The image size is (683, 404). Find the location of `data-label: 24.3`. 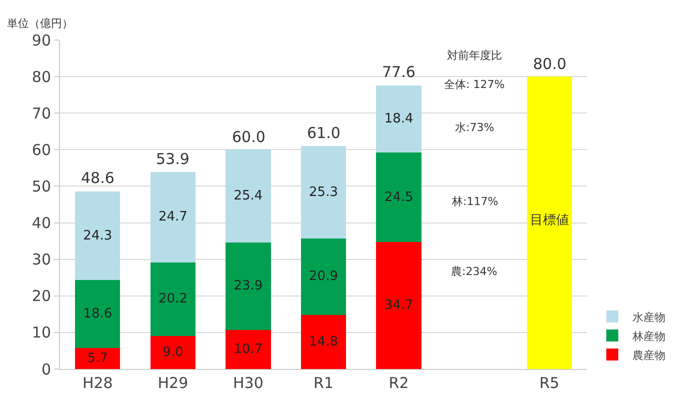

data-label: 24.3 is located at coordinates (97, 236).